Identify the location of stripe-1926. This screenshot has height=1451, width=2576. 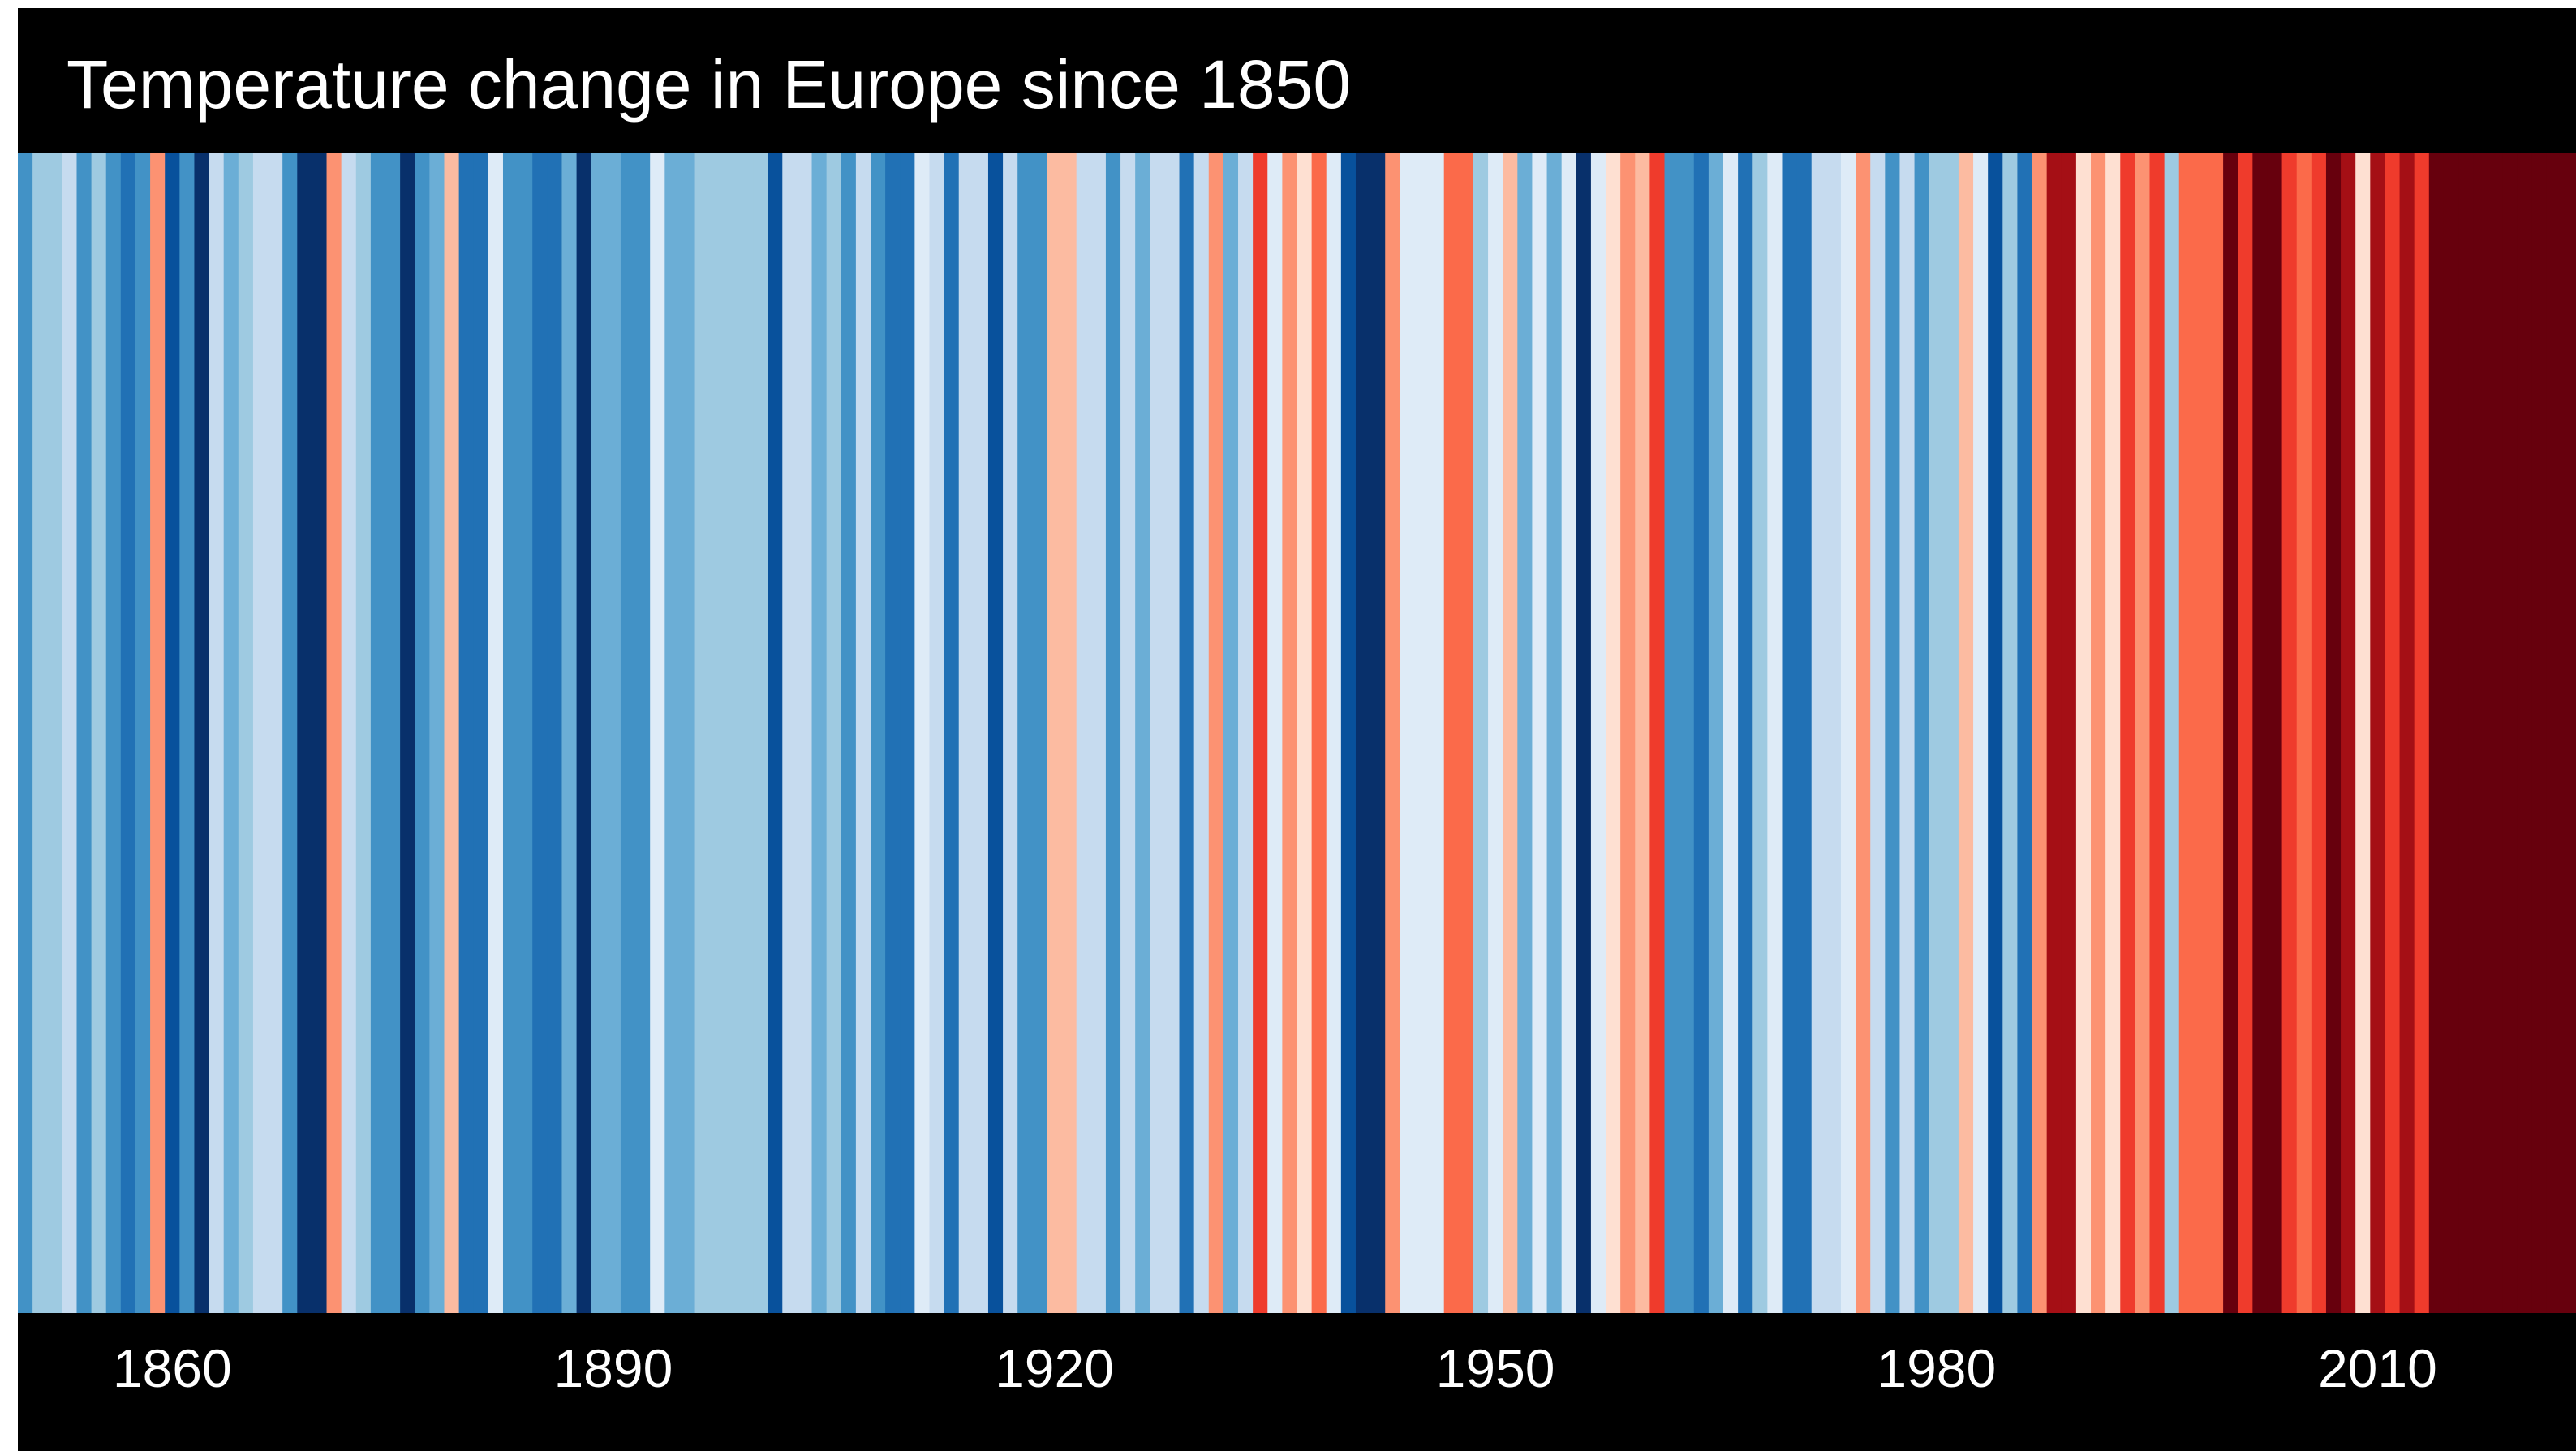
(1142, 733).